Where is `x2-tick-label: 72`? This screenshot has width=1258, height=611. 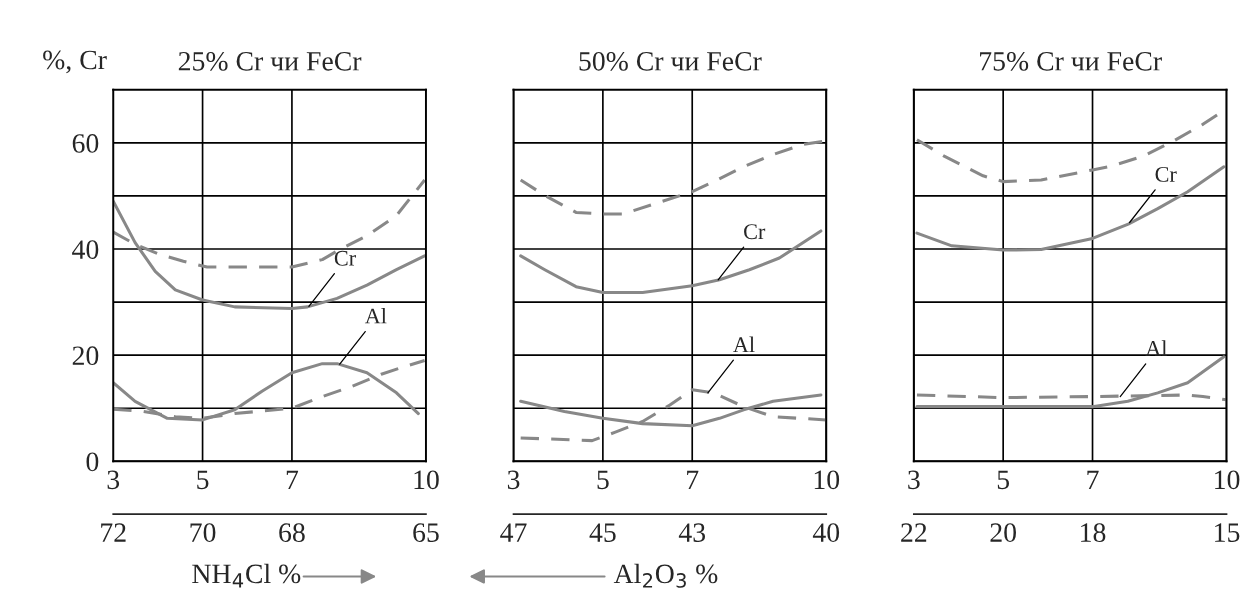 x2-tick-label: 72 is located at coordinates (113, 532).